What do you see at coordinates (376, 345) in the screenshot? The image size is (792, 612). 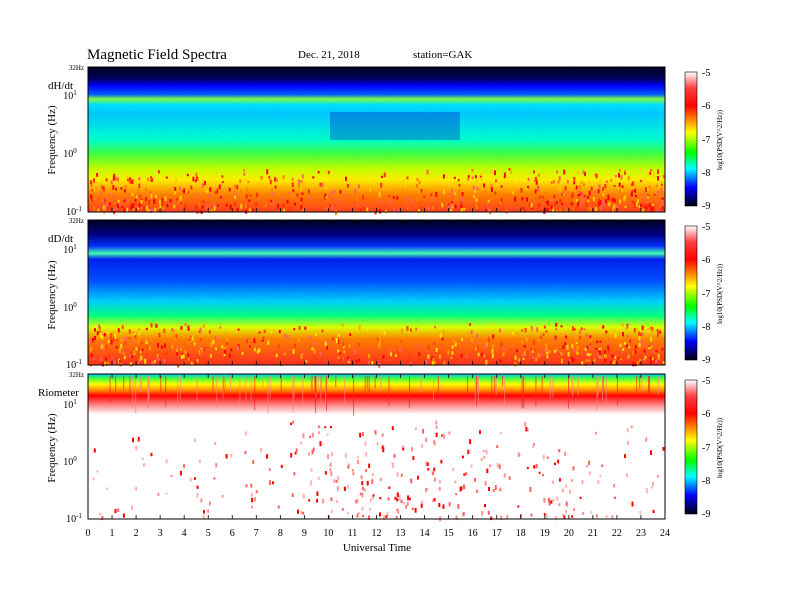 I see `low-freq-power-dddt` at bounding box center [376, 345].